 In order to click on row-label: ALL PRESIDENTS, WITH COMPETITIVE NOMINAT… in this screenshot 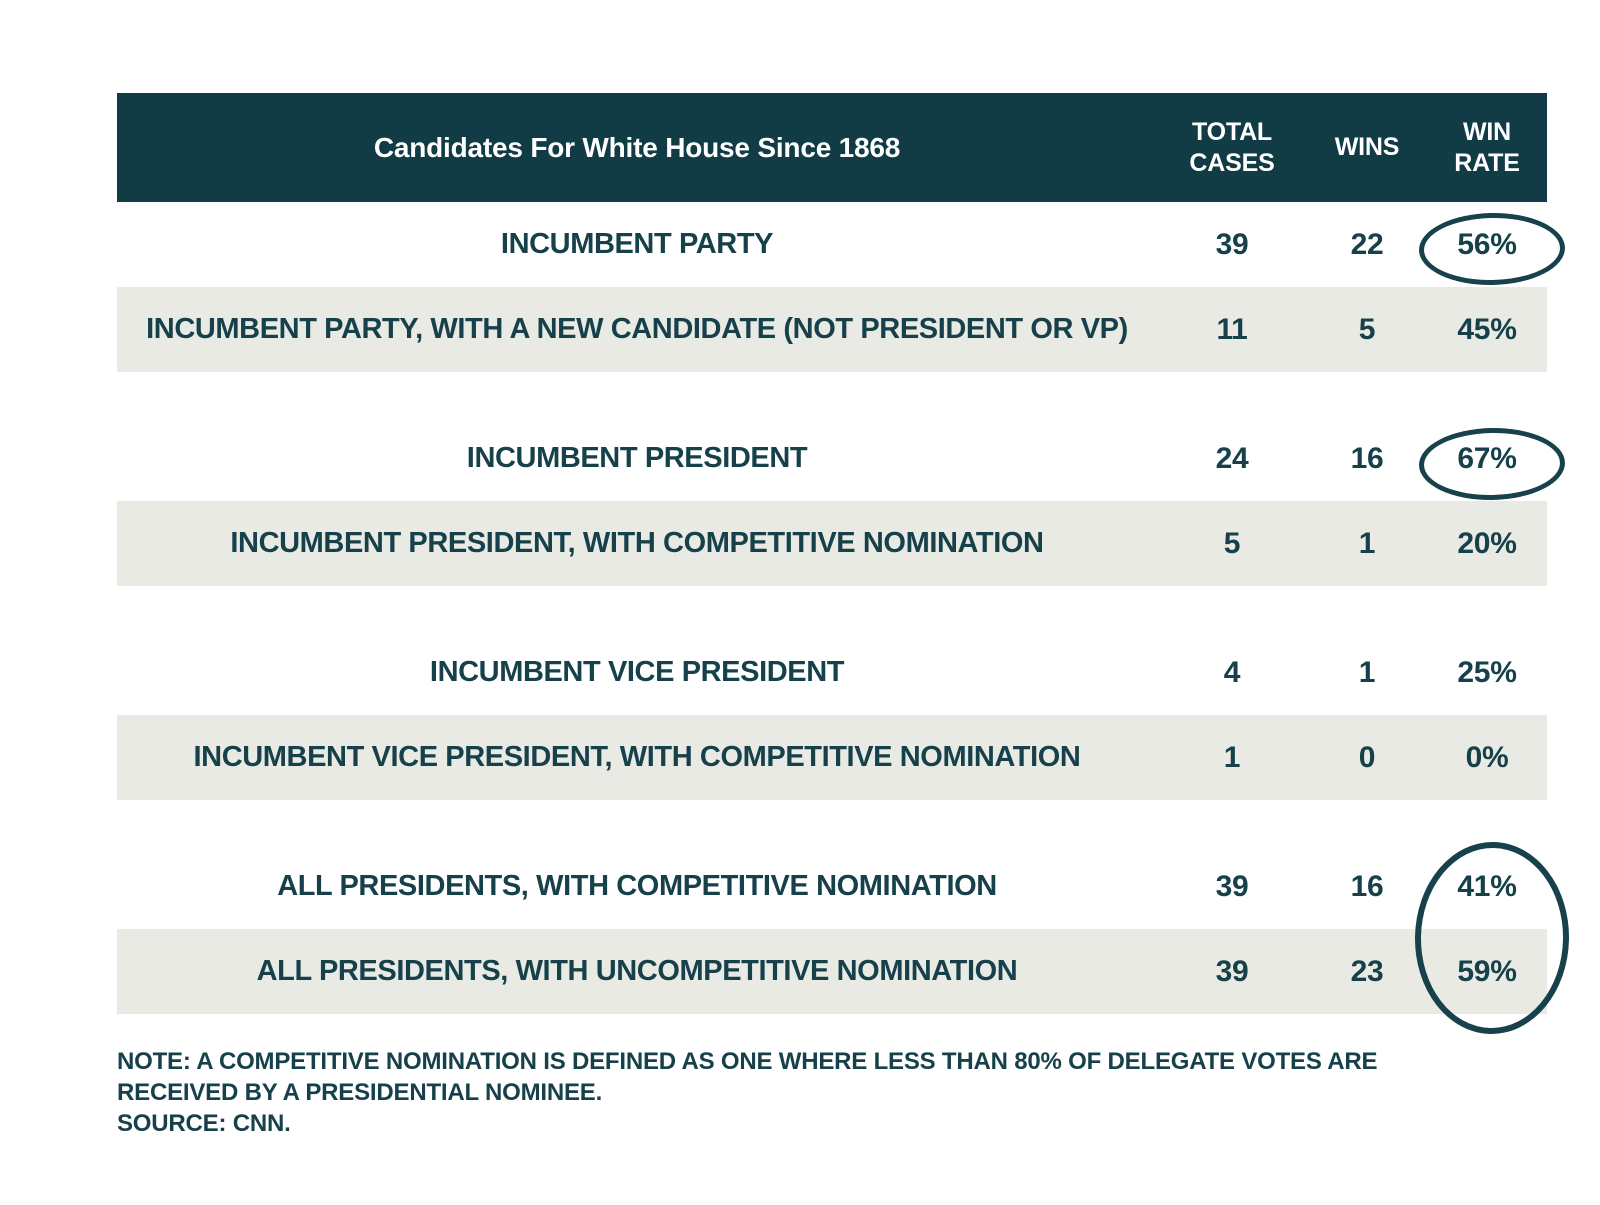, I will do `click(637, 886)`.